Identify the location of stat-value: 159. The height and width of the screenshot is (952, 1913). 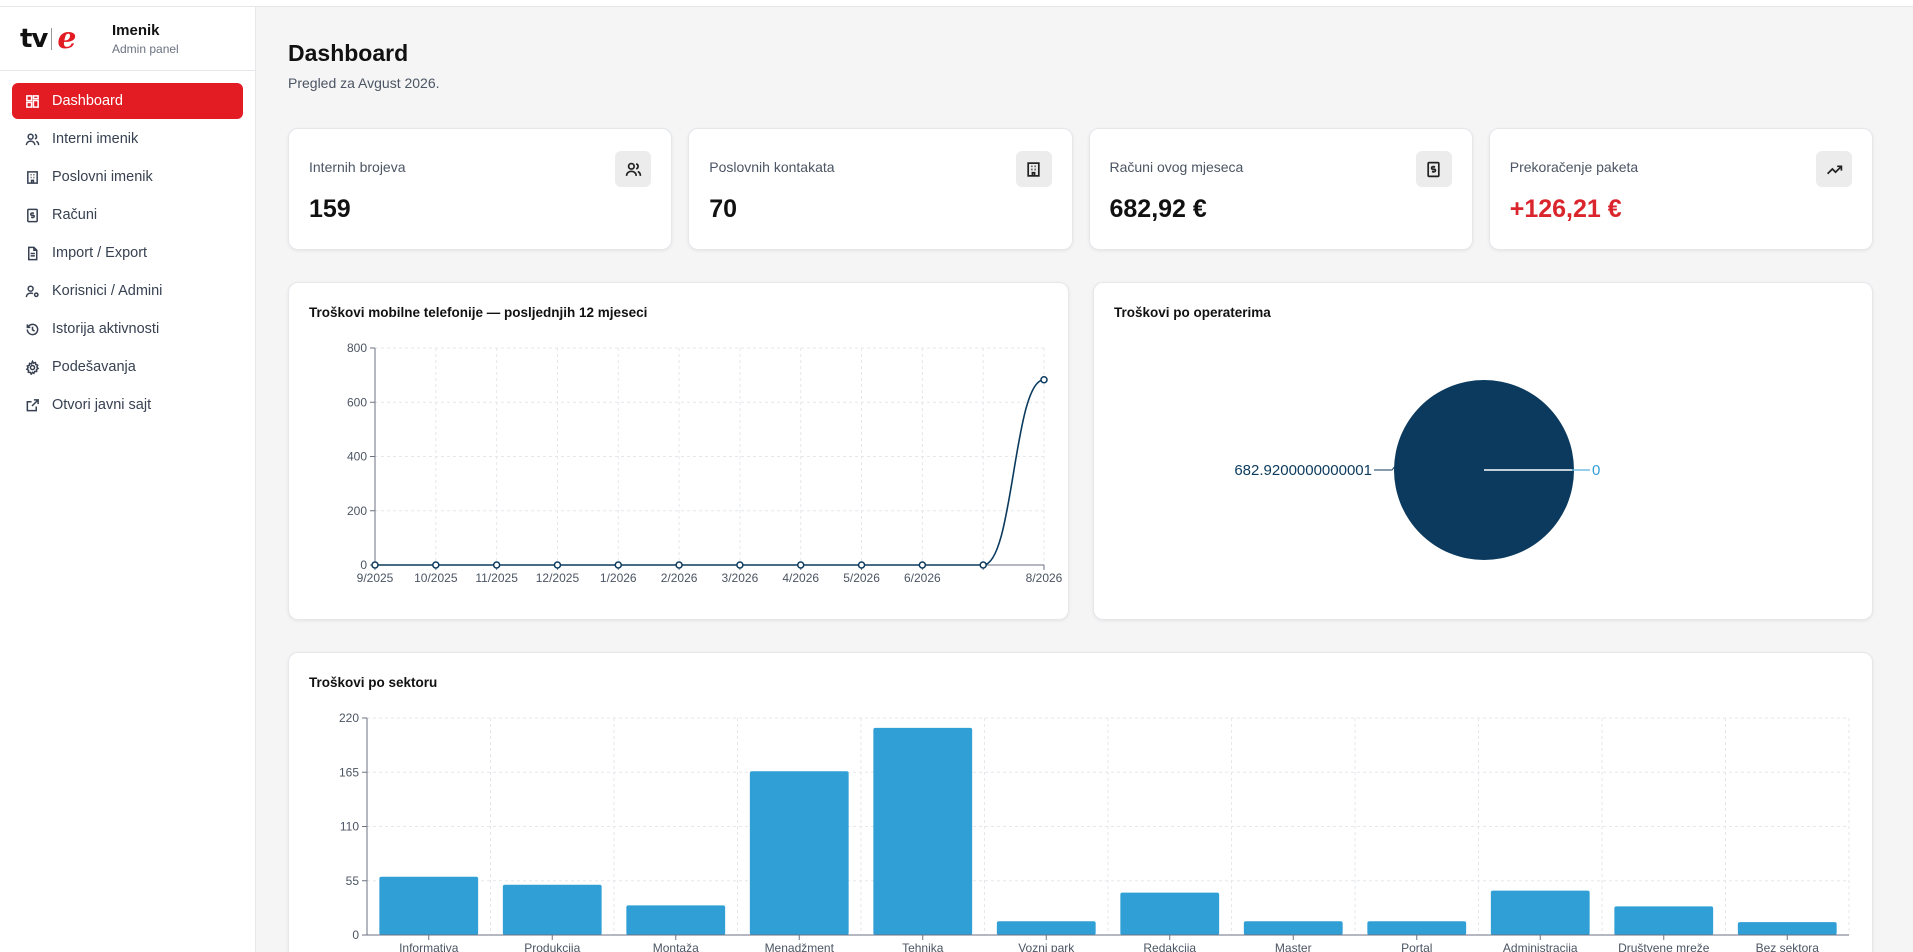
(330, 209).